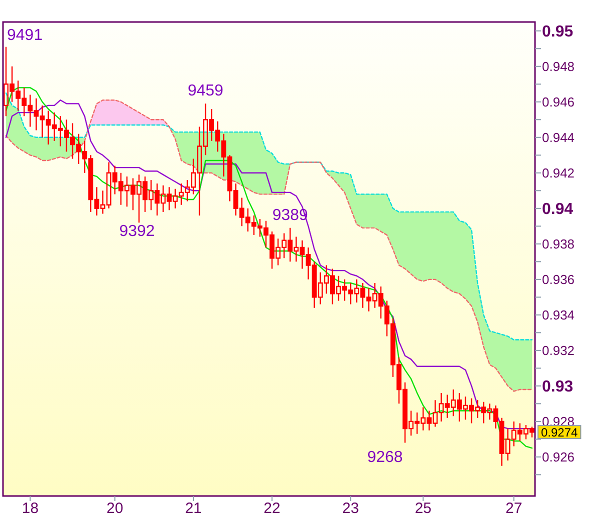  What do you see at coordinates (558, 102) in the screenshot?
I see `y-tick-label: 0.946` at bounding box center [558, 102].